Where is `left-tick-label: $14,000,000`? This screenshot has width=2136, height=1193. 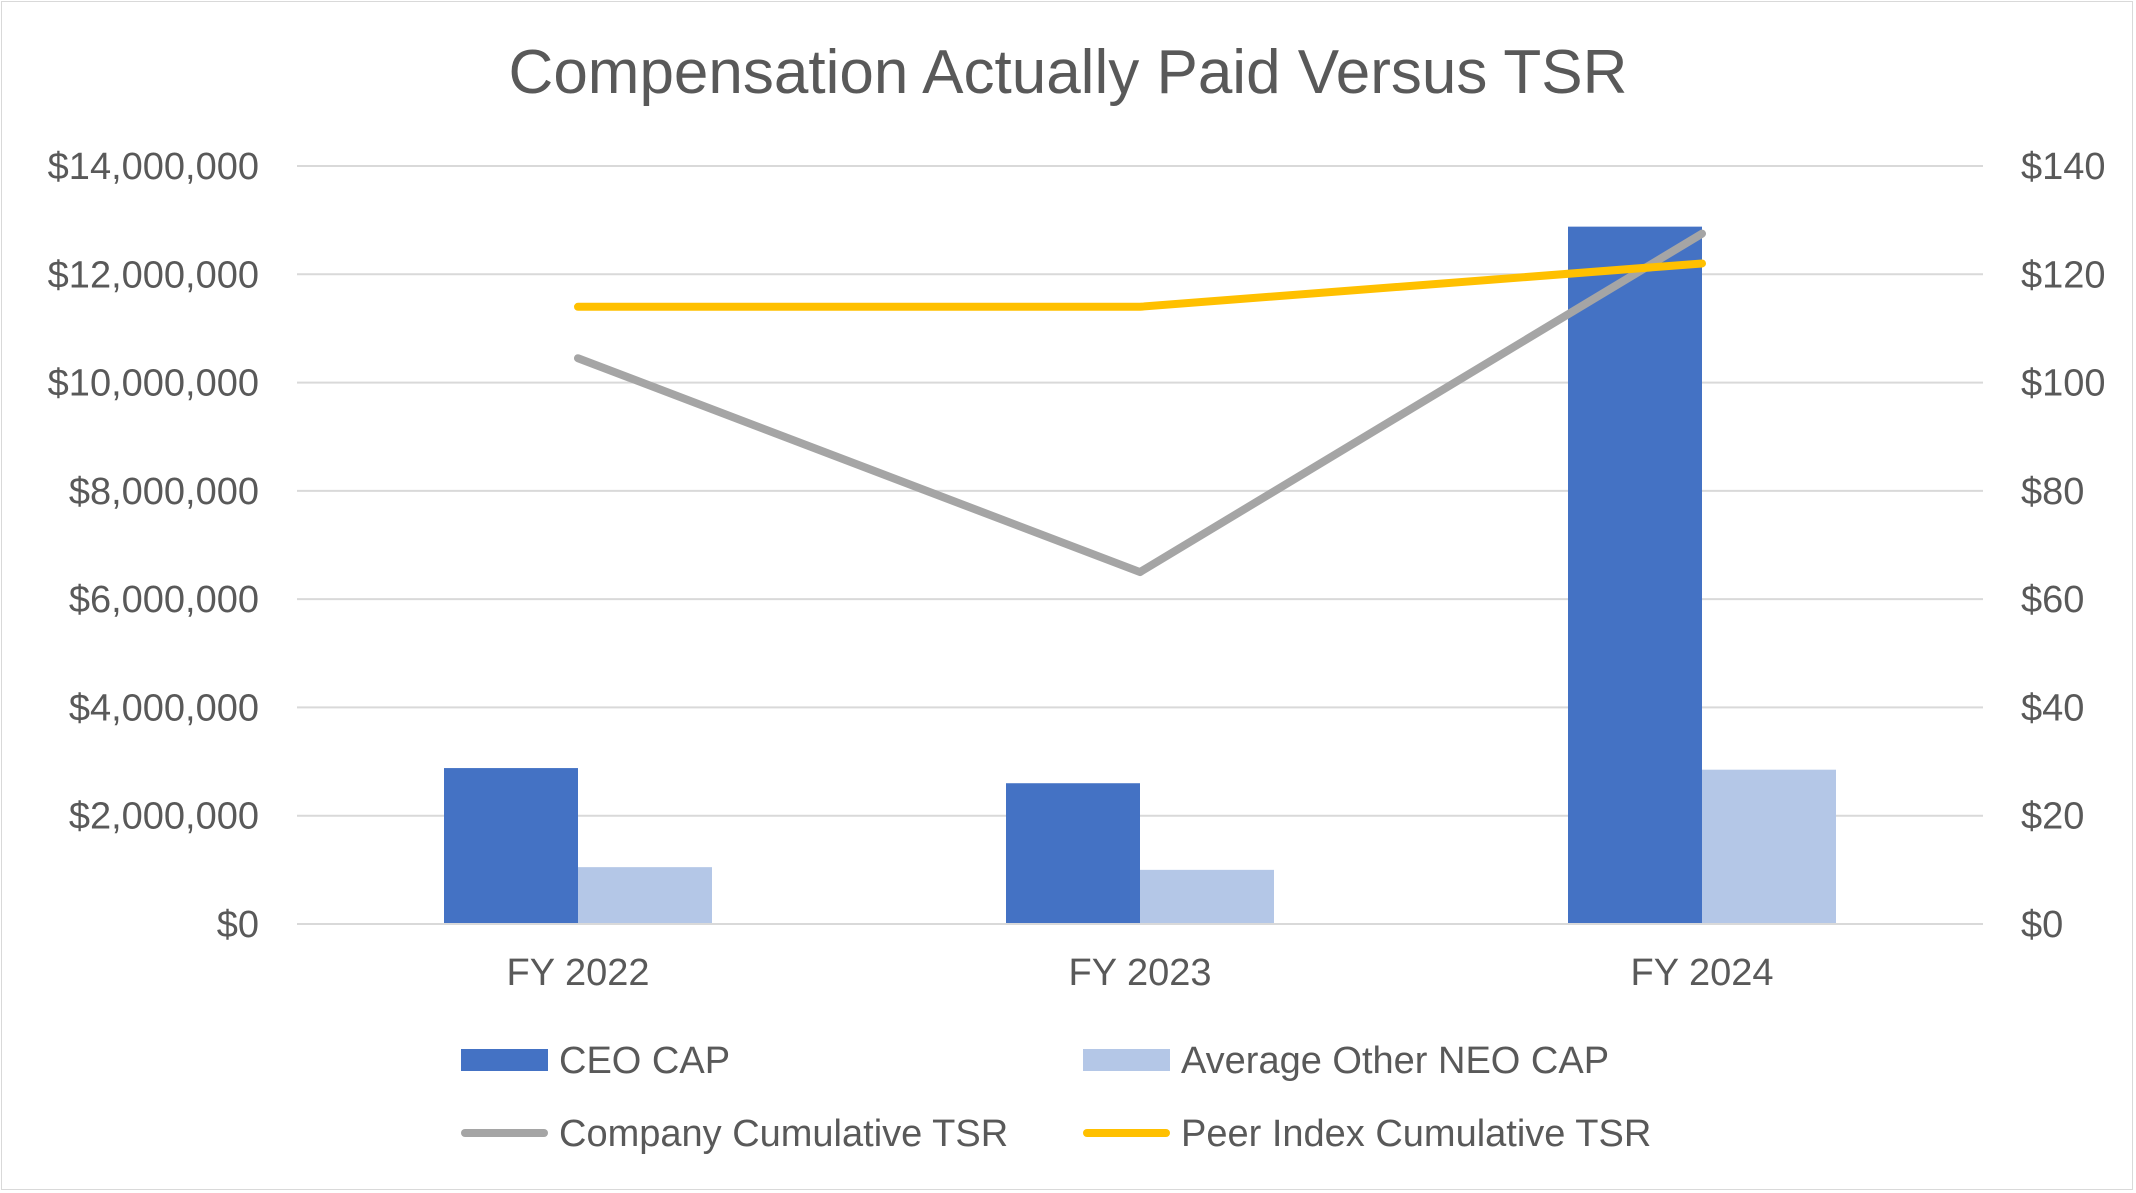 left-tick-label: $14,000,000 is located at coordinates (153, 167).